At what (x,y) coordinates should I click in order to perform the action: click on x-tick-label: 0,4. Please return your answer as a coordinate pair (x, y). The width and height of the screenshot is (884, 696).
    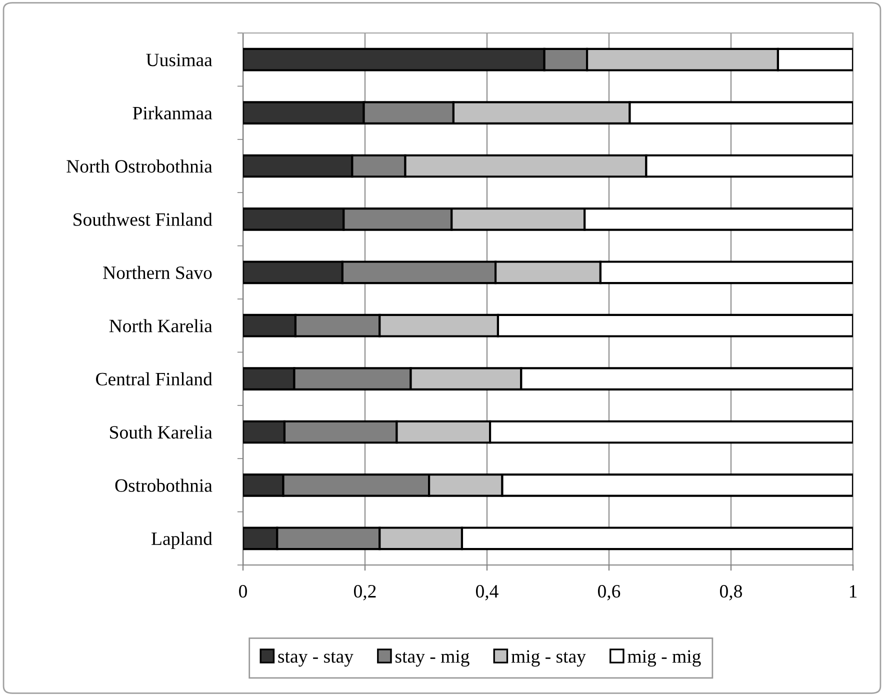
    Looking at the image, I should click on (487, 592).